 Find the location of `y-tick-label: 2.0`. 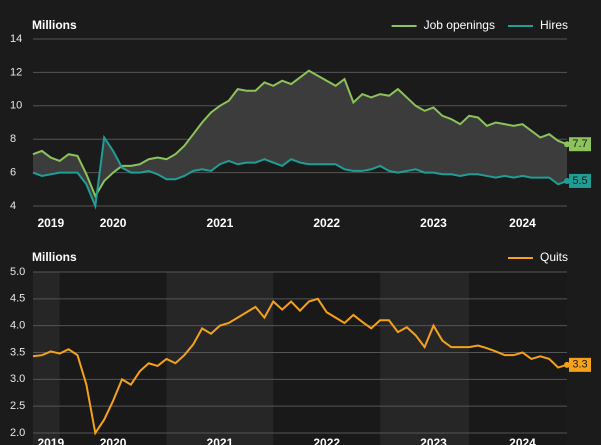

y-tick-label: 2.0 is located at coordinates (17, 433).